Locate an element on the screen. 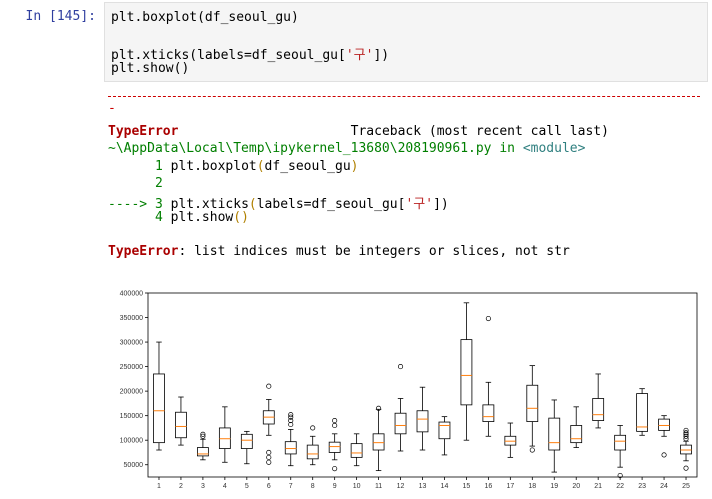 Image resolution: width=712 pixels, height=499 pixels. x-tick-label: 20 is located at coordinates (576, 486).